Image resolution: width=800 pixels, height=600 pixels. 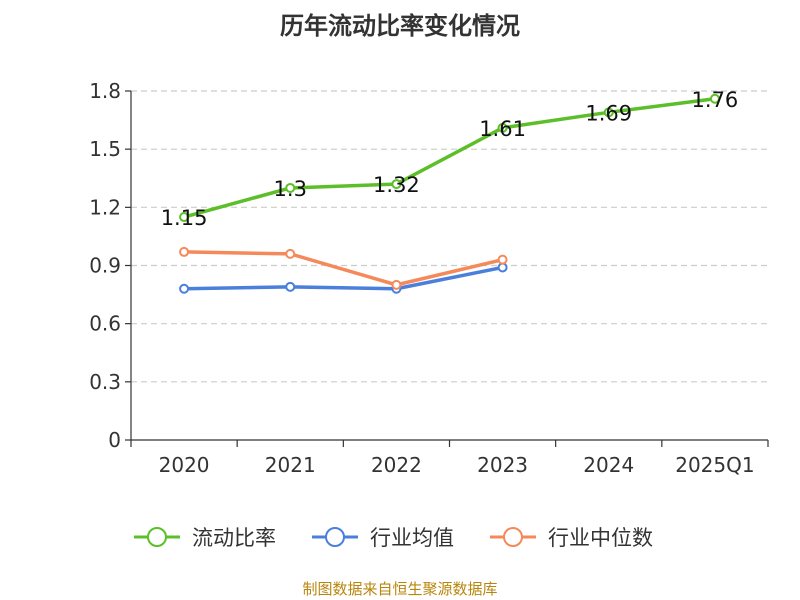 I want to click on x-tick-label: 2023, so click(x=502, y=465).